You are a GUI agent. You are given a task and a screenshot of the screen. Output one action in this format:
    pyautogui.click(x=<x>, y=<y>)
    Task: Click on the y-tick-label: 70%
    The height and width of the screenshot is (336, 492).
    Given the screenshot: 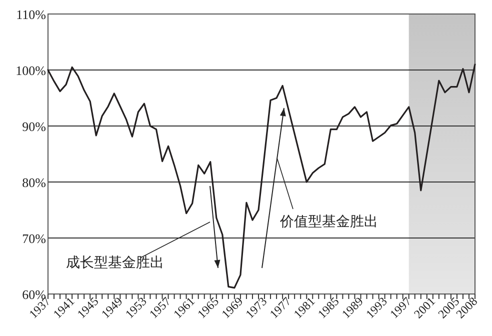 What is the action you would take?
    pyautogui.click(x=34, y=238)
    